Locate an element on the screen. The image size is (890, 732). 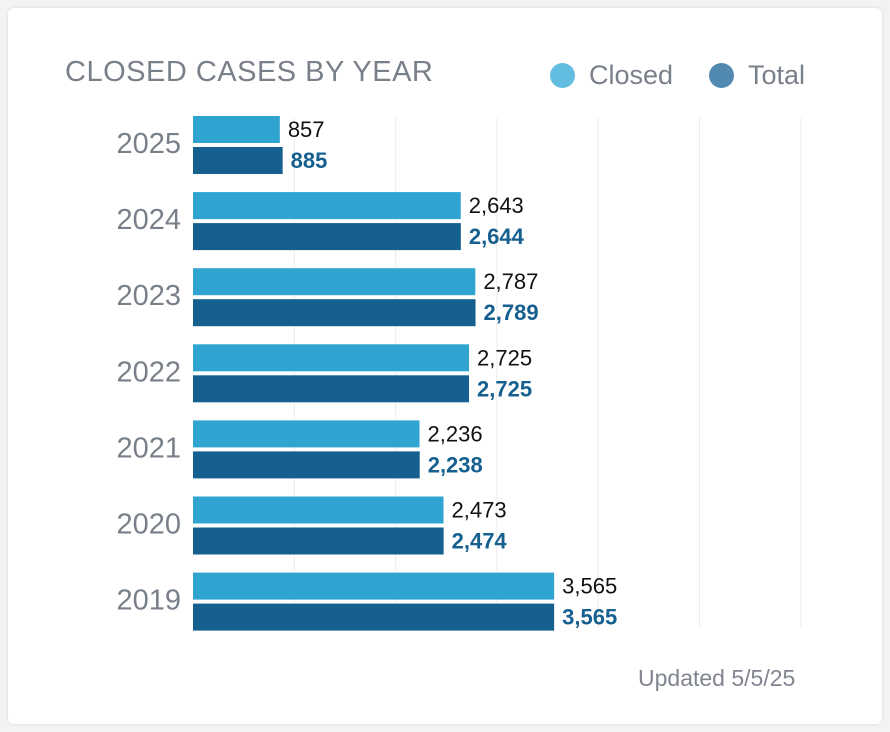
category-label: 2025 is located at coordinates (148, 144).